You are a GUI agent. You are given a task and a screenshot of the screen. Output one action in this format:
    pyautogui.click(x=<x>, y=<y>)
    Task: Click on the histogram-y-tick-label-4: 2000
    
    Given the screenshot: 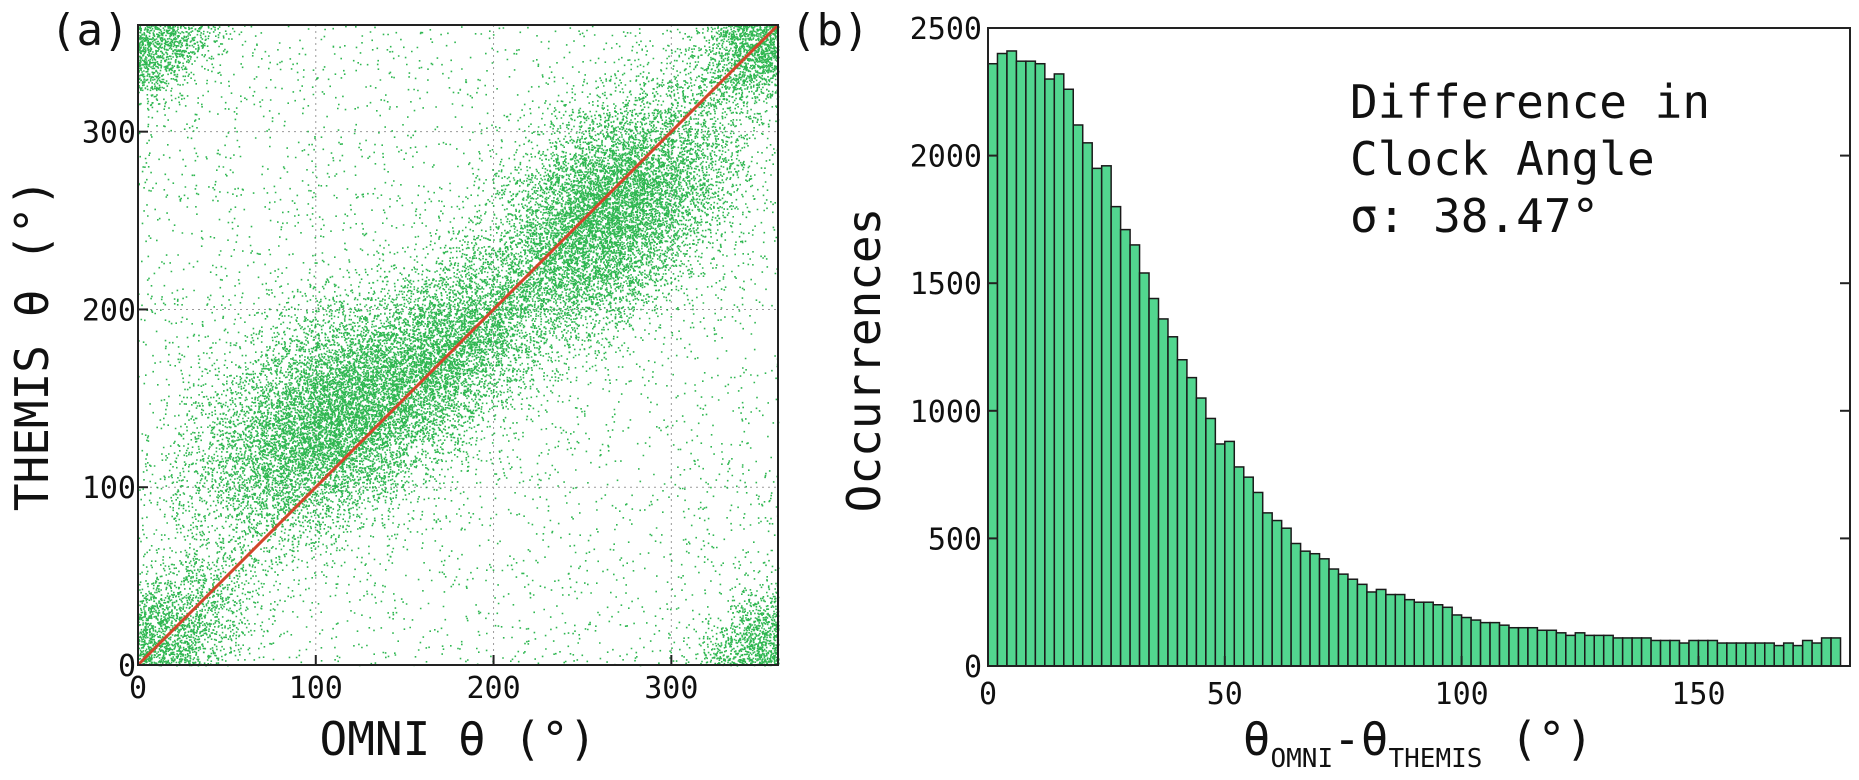 What is the action you would take?
    pyautogui.click(x=946, y=157)
    